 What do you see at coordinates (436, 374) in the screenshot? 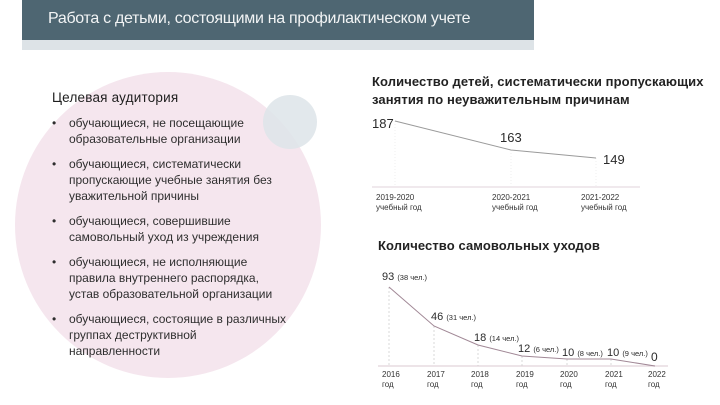
I see `chart2-x-tick: 2017` at bounding box center [436, 374].